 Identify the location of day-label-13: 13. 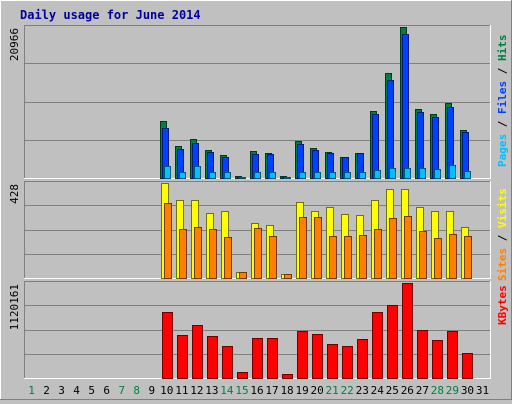
(211, 390).